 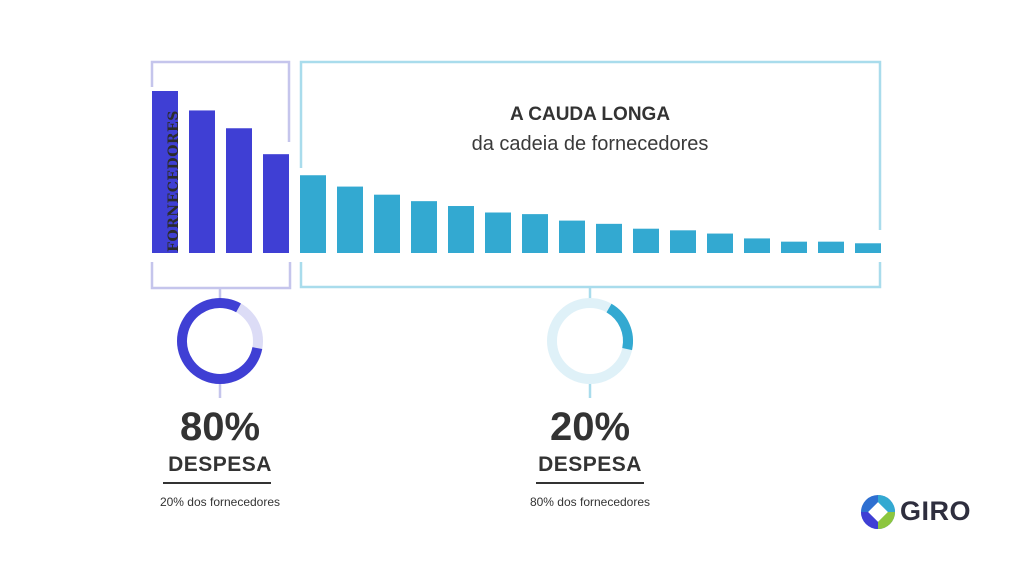 I want to click on stat-head-label: DESPESA, so click(x=220, y=464).